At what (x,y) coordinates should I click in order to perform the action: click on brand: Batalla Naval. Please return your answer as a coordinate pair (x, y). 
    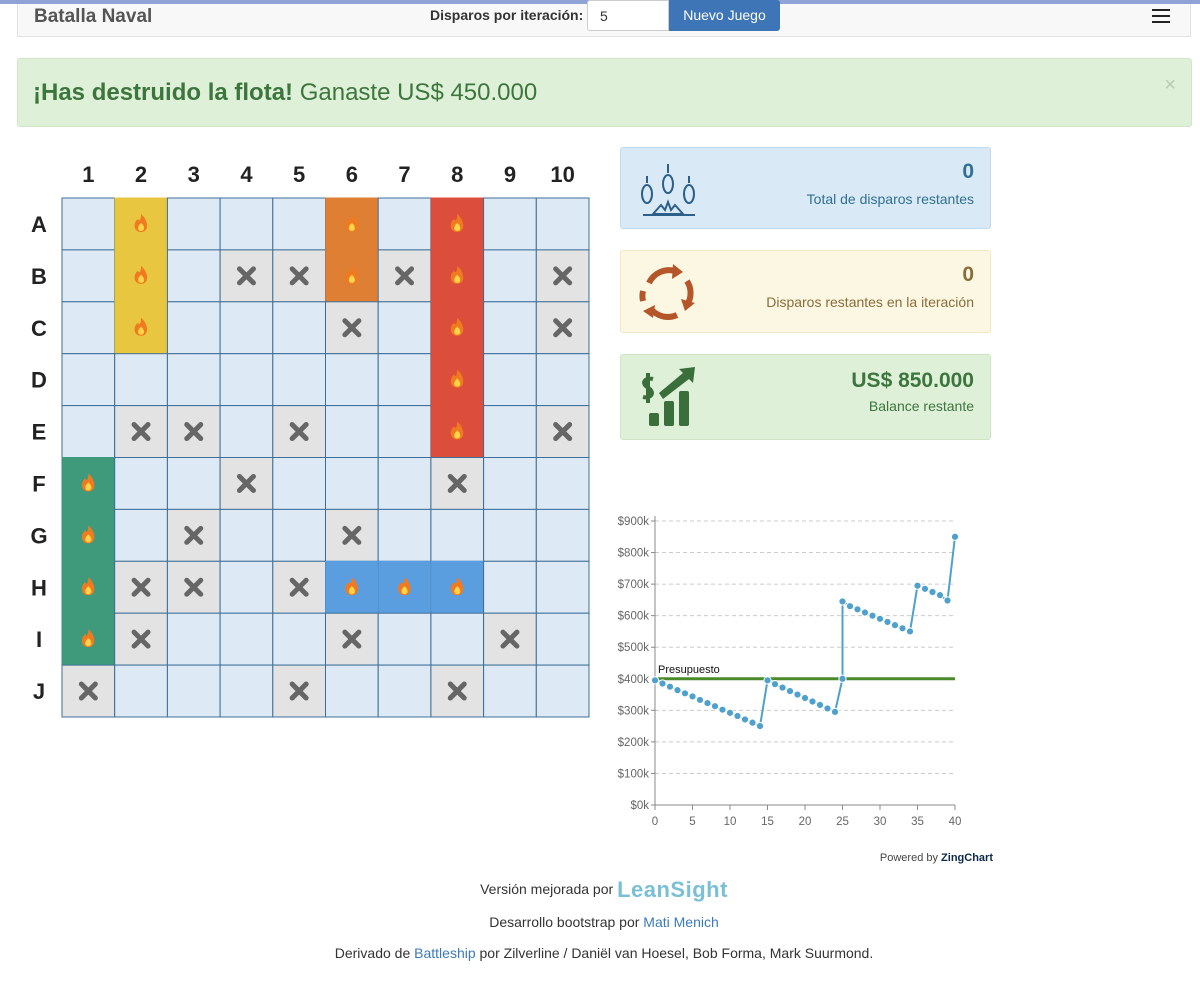
    Looking at the image, I should click on (93, 16).